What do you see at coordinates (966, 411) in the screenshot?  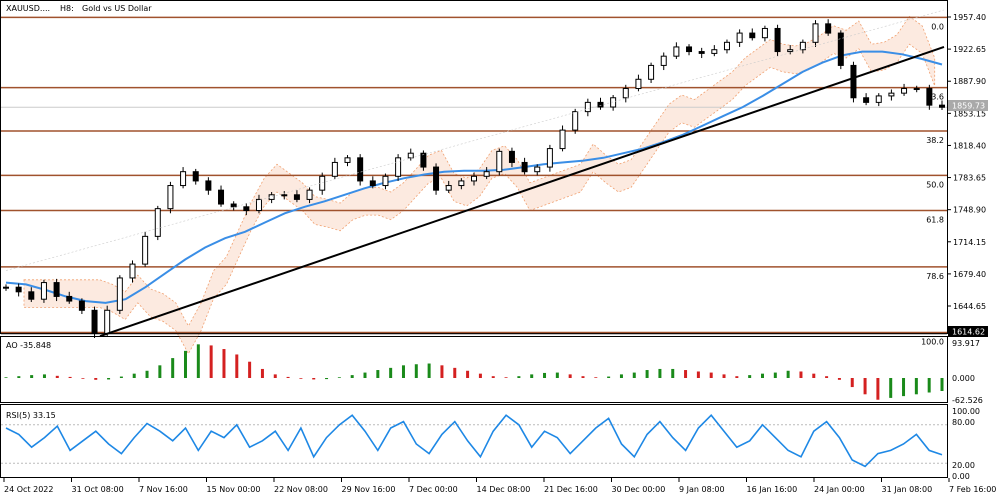 I see `rsi-tick-100: 100.00` at bounding box center [966, 411].